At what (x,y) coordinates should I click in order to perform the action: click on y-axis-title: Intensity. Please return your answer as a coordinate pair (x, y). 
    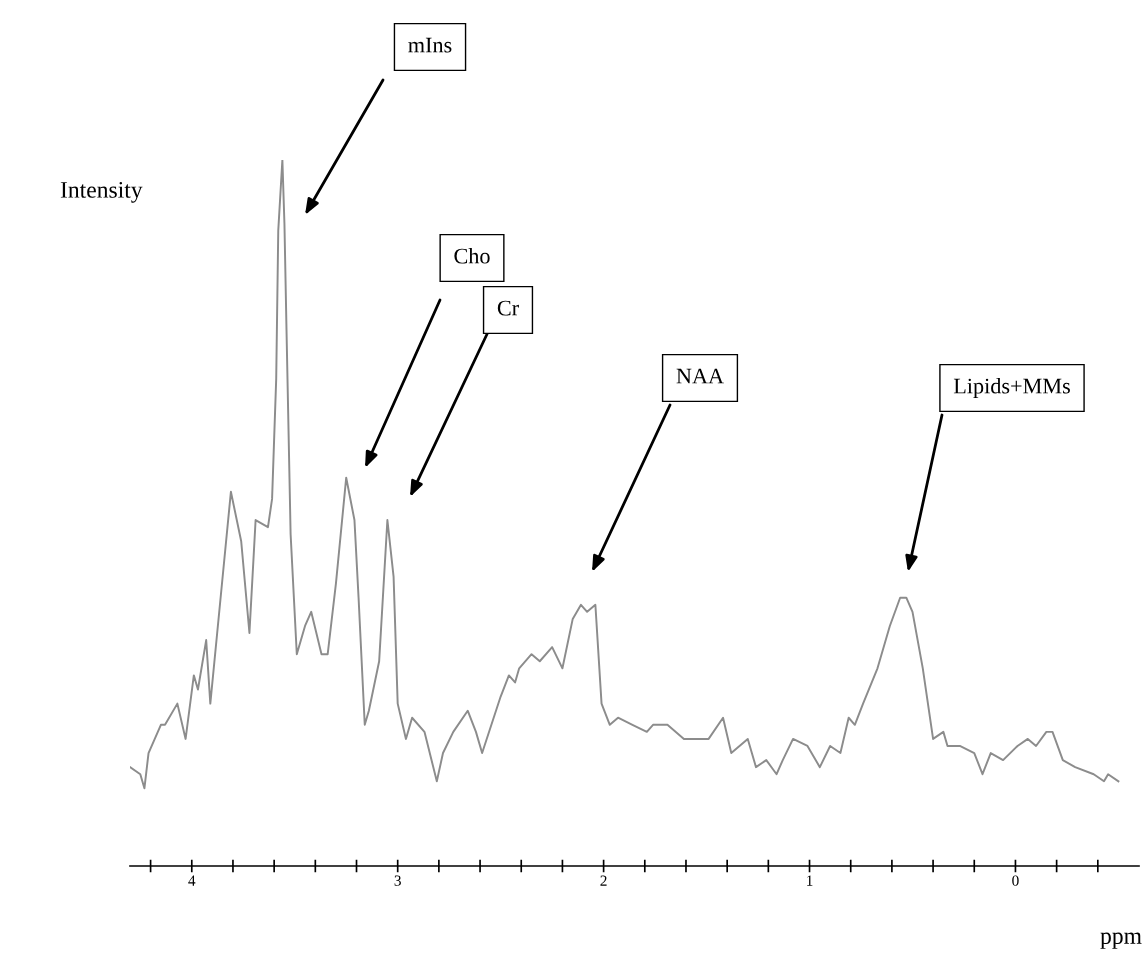
    Looking at the image, I should click on (101, 192).